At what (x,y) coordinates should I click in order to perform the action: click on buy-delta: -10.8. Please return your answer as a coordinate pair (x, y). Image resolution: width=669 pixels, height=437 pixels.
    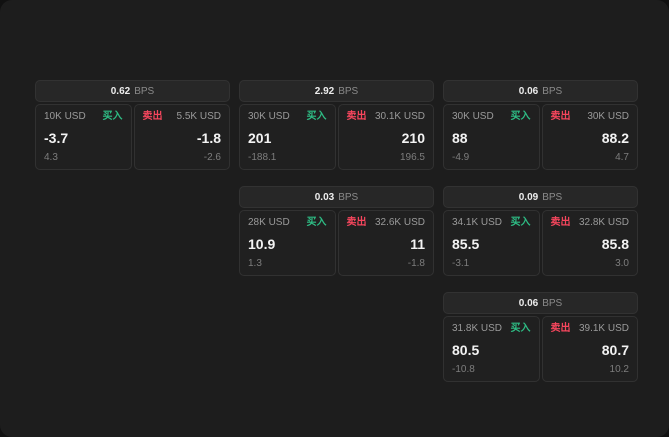
    Looking at the image, I should click on (463, 369).